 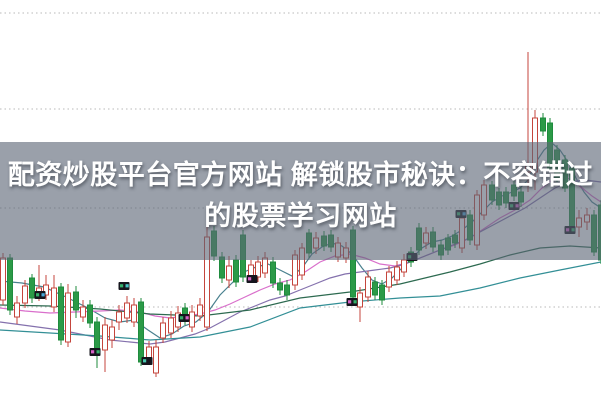 What do you see at coordinates (300, 216) in the screenshot?
I see `banner-title-line2: 的股票学习网站` at bounding box center [300, 216].